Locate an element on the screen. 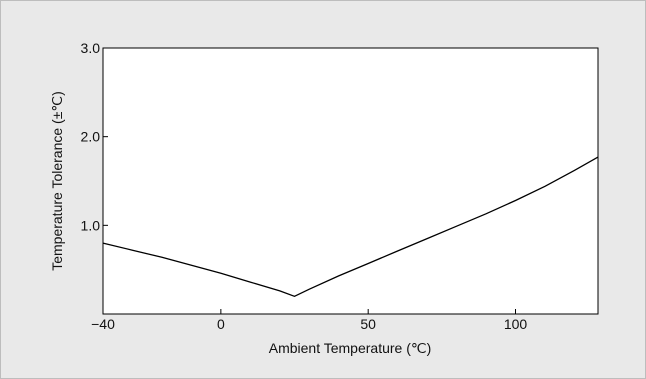 This screenshot has width=646, height=379. x-tick-label: 0 is located at coordinates (221, 324).